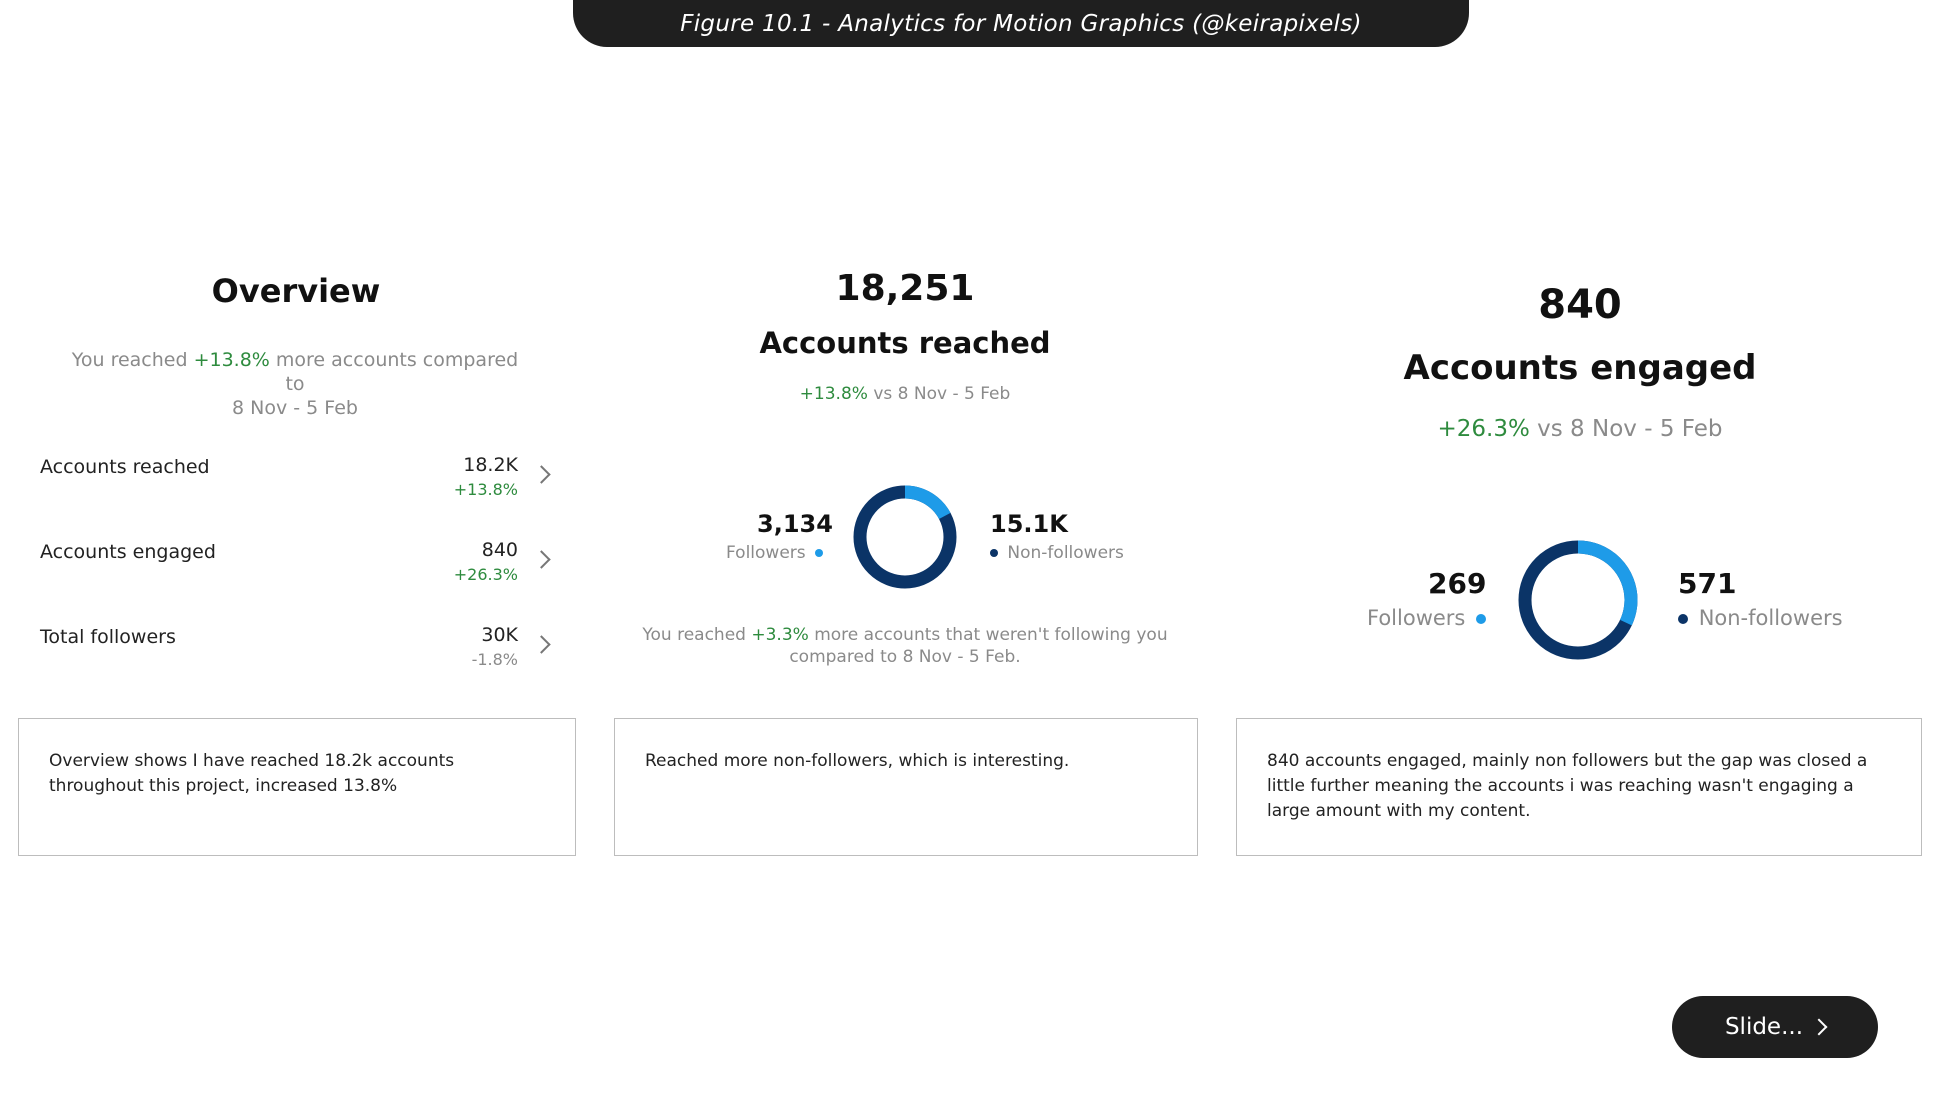  I want to click on reached-donut-followers, so click(905, 537).